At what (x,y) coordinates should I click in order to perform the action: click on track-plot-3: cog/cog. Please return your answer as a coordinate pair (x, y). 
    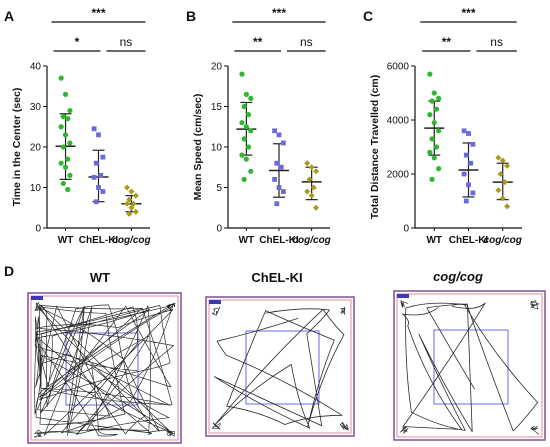
    Looking at the image, I should click on (469, 355).